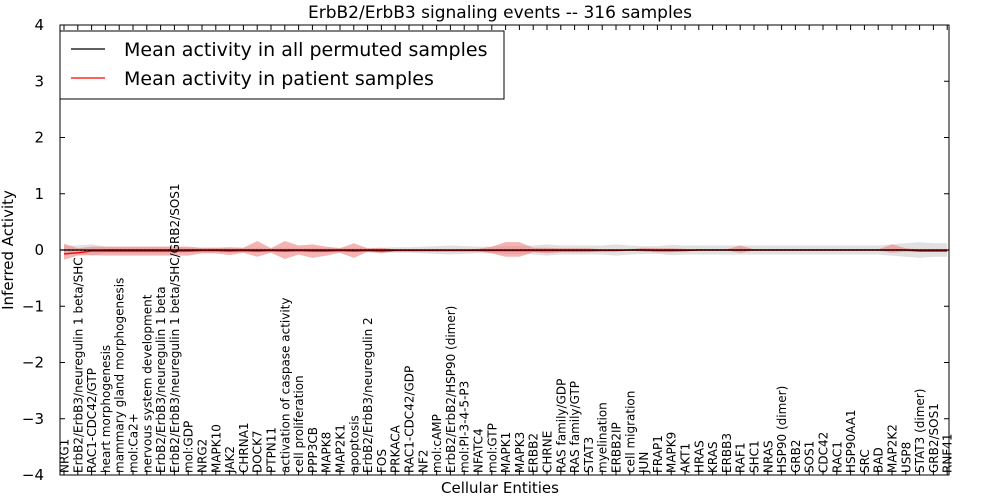  I want to click on category-label: RAC1, so click(837, 457).